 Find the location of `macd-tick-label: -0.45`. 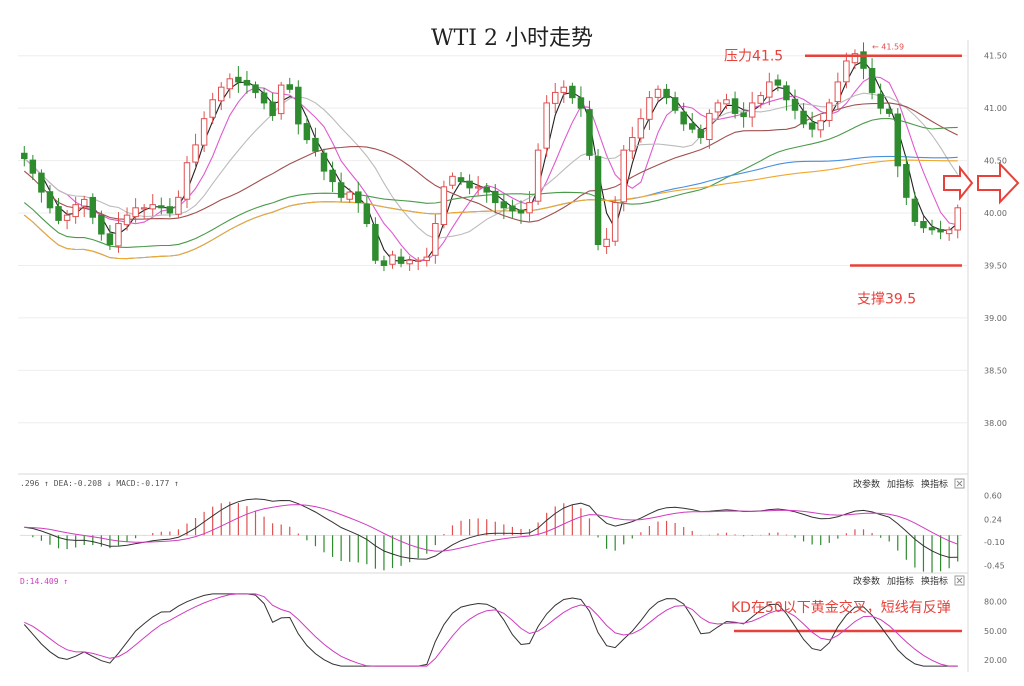

macd-tick-label: -0.45 is located at coordinates (994, 565).